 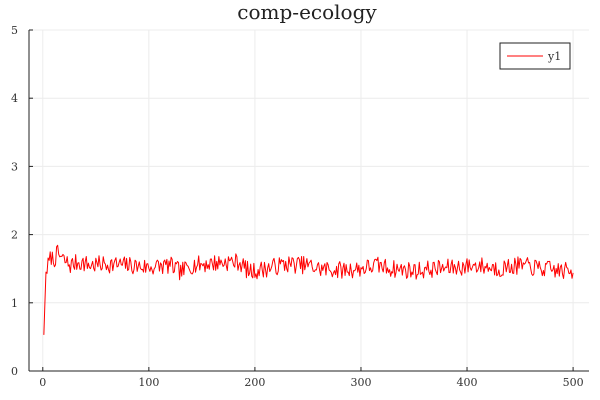 What do you see at coordinates (14, 166) in the screenshot?
I see `y-tick-label: 3` at bounding box center [14, 166].